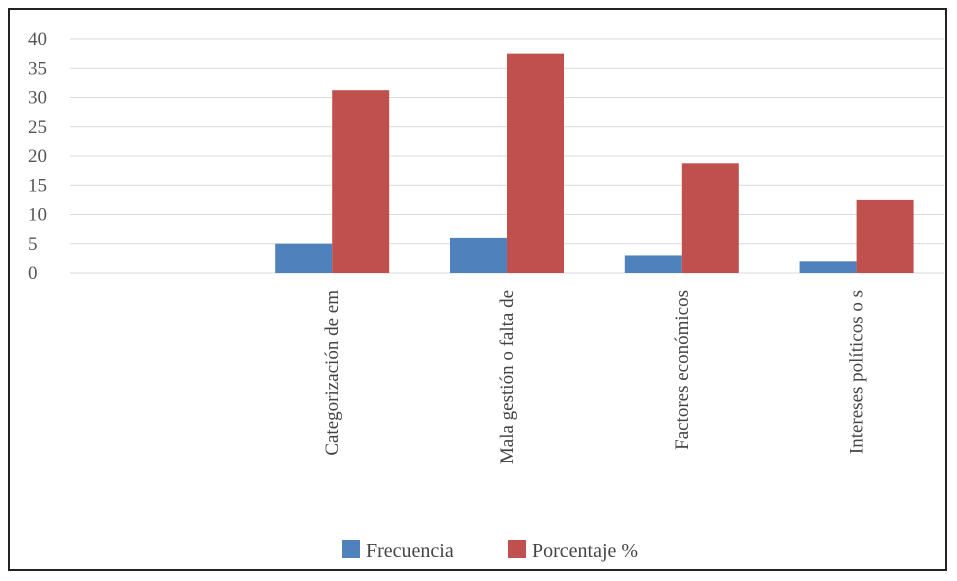 The height and width of the screenshot is (581, 957). I want to click on y-axis-ticks: 0 5 10 15 20 25 30 35 40, so click(37, 156).